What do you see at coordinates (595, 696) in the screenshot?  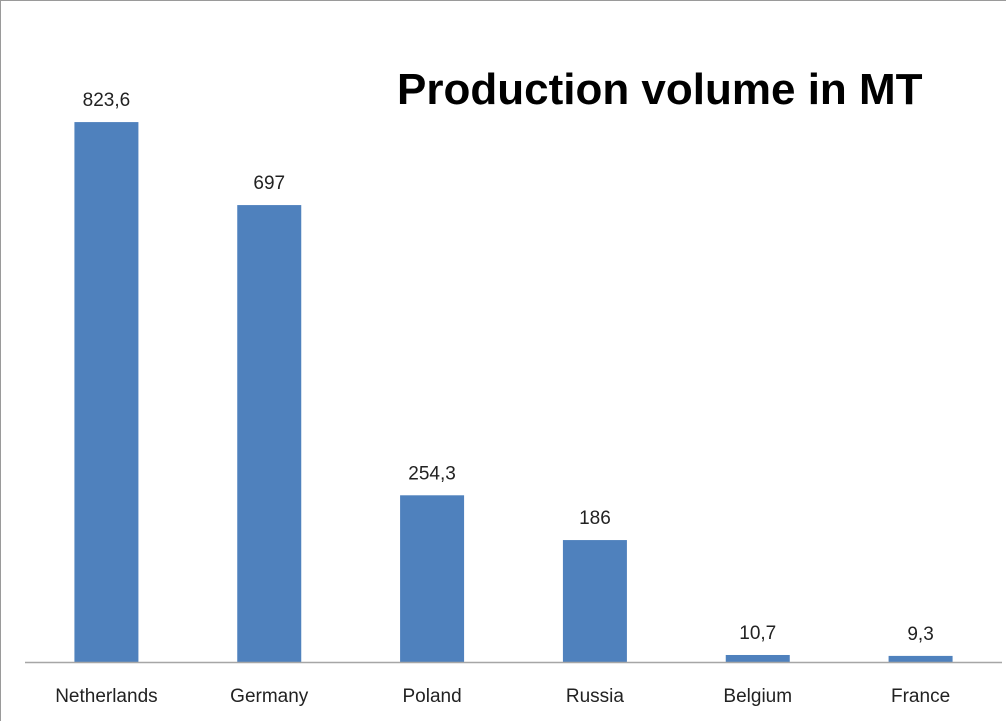 I see `x-tick-label-russia: Russia` at bounding box center [595, 696].